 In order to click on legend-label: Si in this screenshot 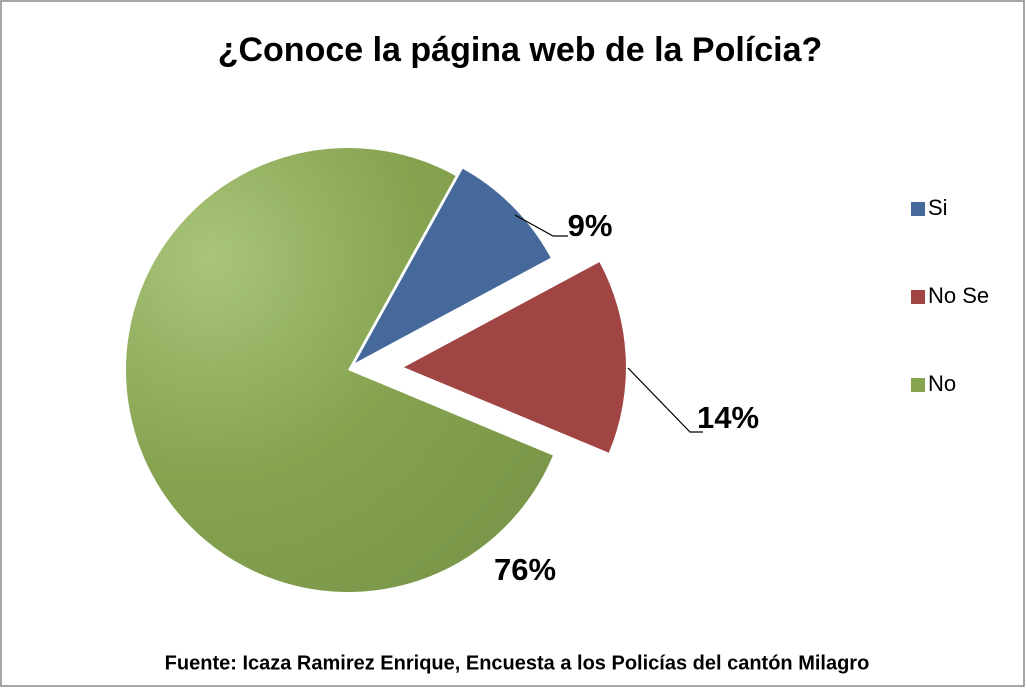, I will do `click(938, 207)`.